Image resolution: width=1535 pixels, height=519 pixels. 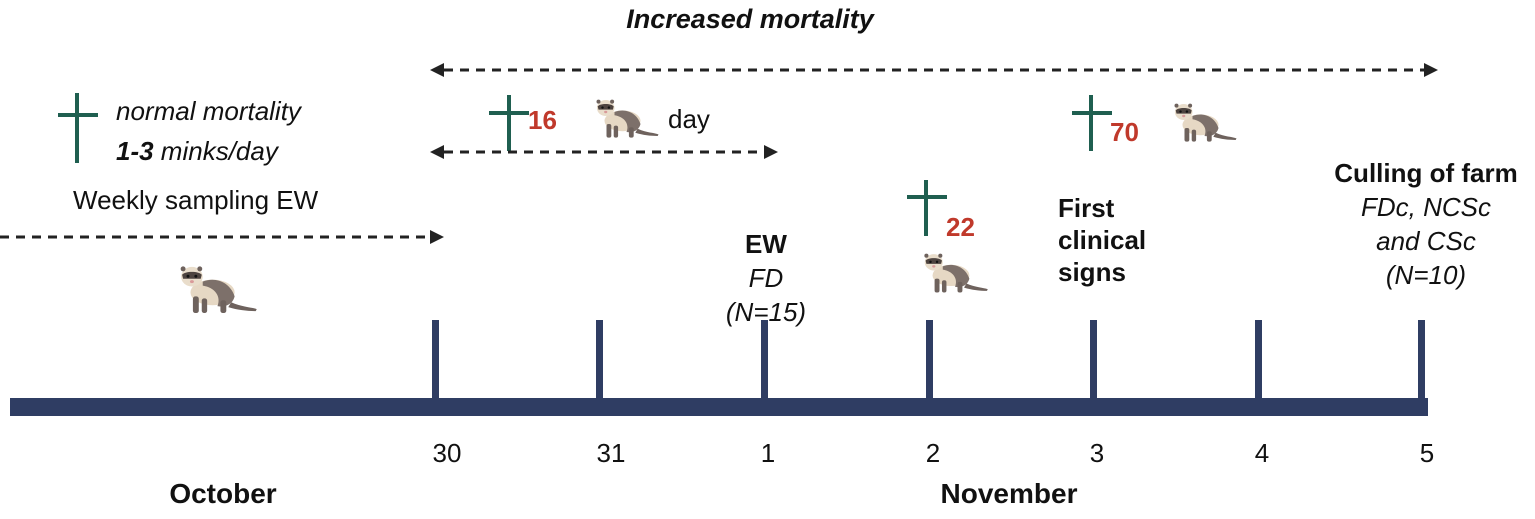 What do you see at coordinates (1426, 241) in the screenshot?
I see `culling-sub: and CSc` at bounding box center [1426, 241].